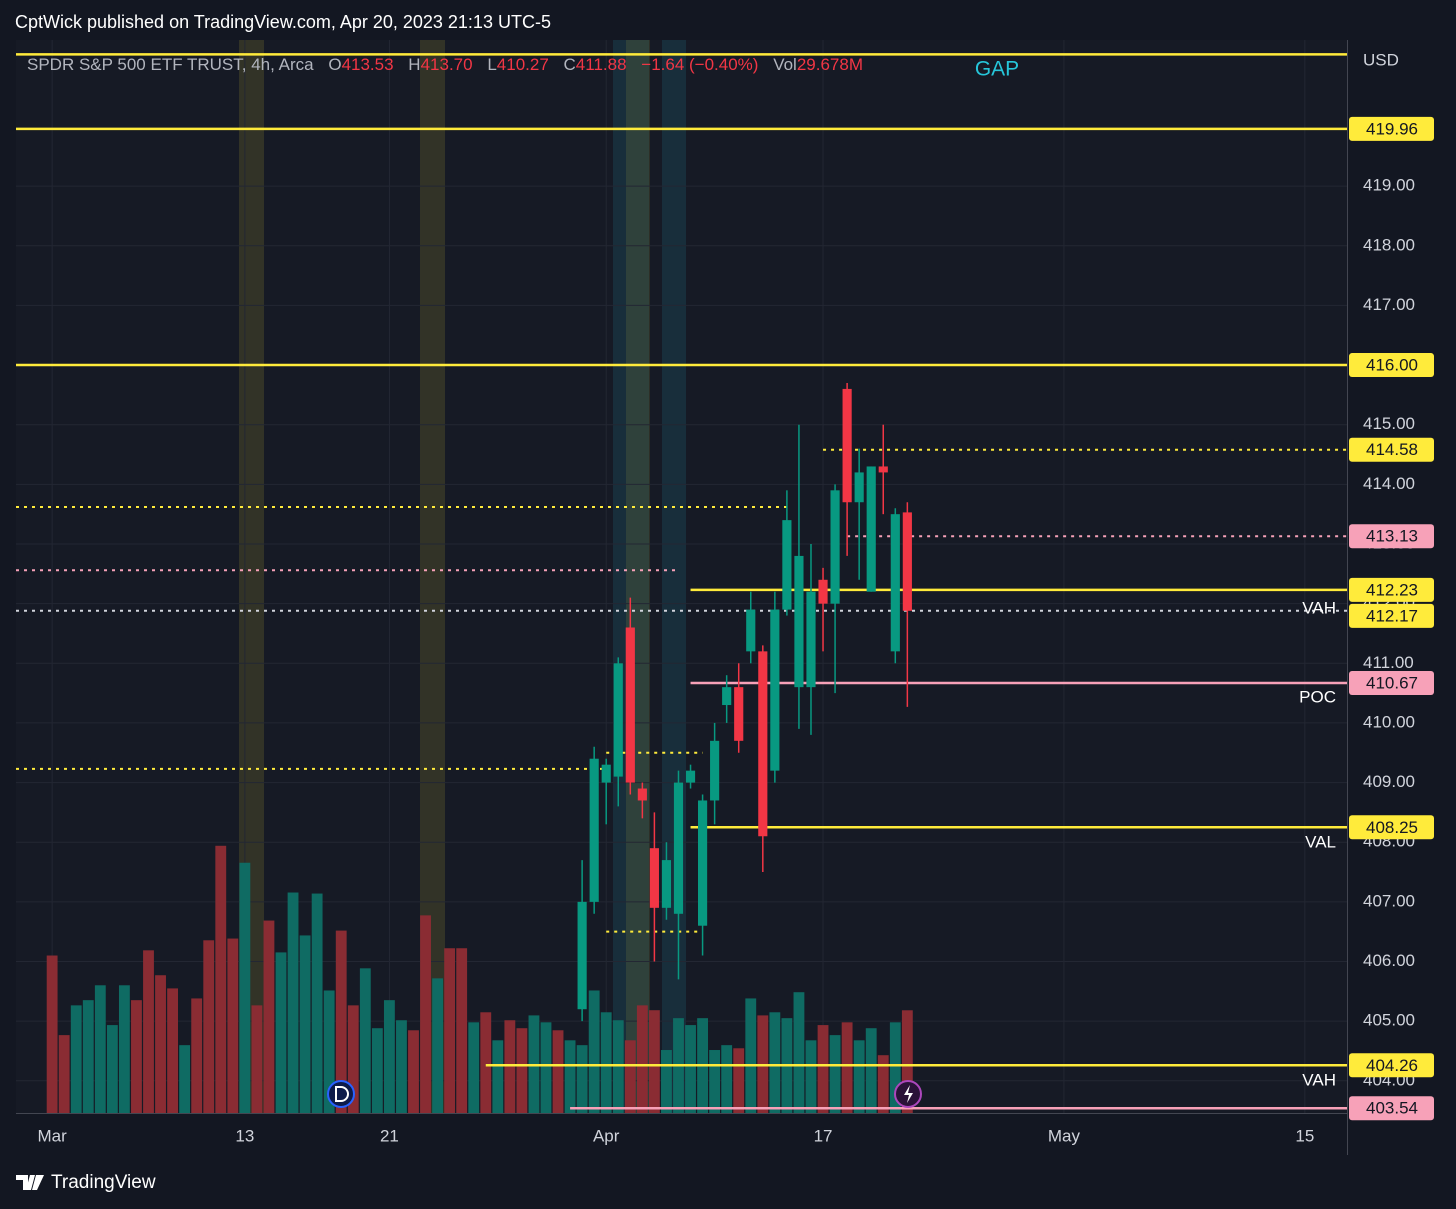  Describe the element at coordinates (908, 1094) in the screenshot. I see `earnings-glyph` at that location.